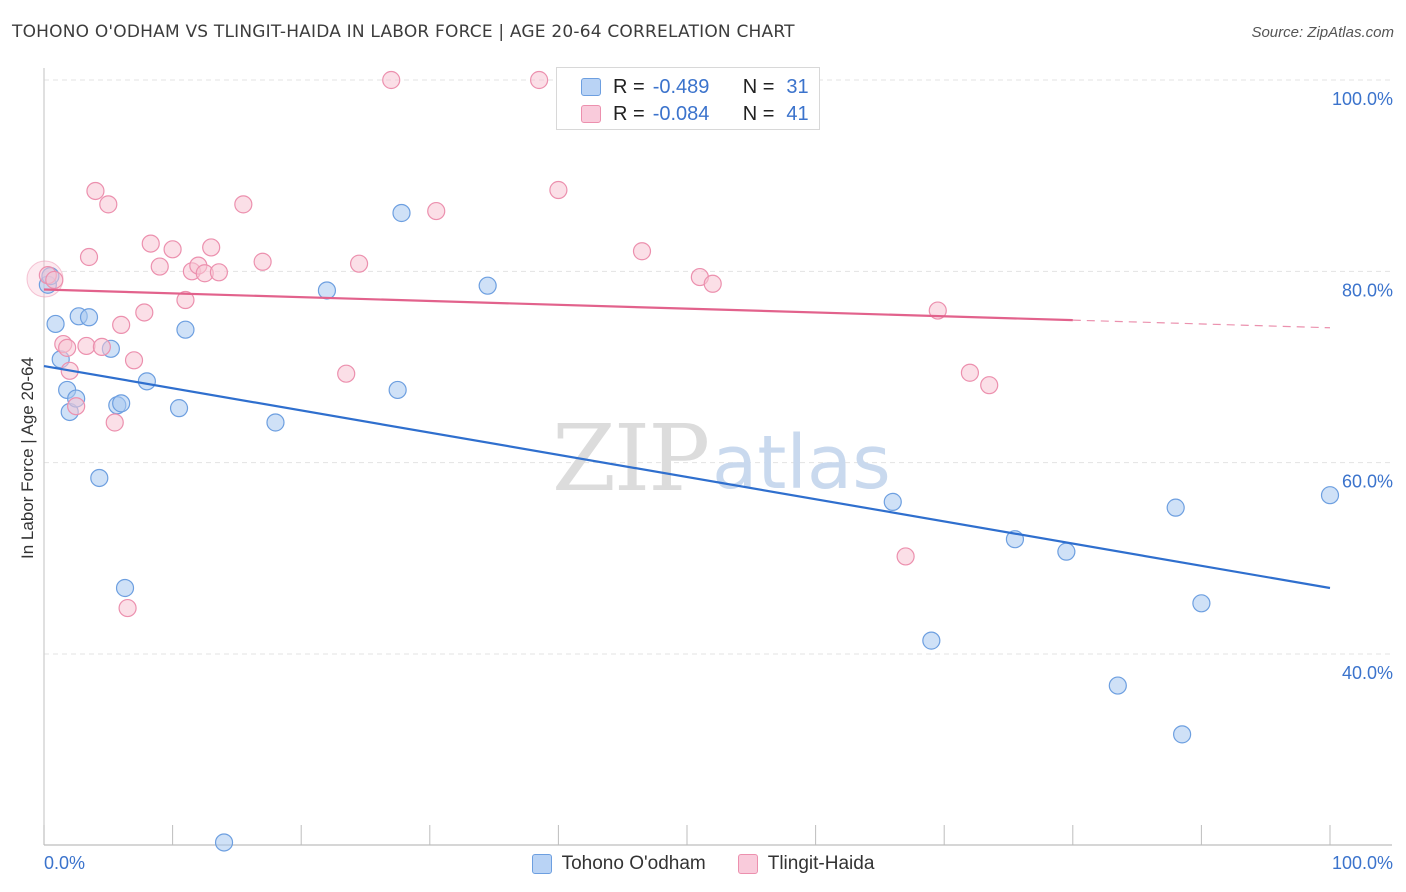 Image resolution: width=1406 pixels, height=892 pixels. Describe the element at coordinates (821, 863) in the screenshot. I see `legend-label-tlingit: Tlingit-Haida` at that location.